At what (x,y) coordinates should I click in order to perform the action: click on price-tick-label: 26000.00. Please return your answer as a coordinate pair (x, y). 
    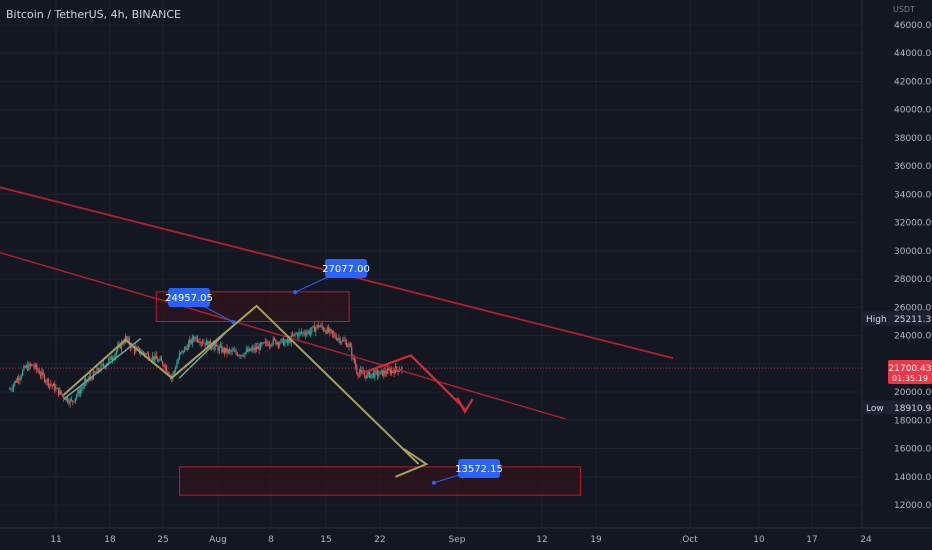
    Looking at the image, I should click on (913, 308).